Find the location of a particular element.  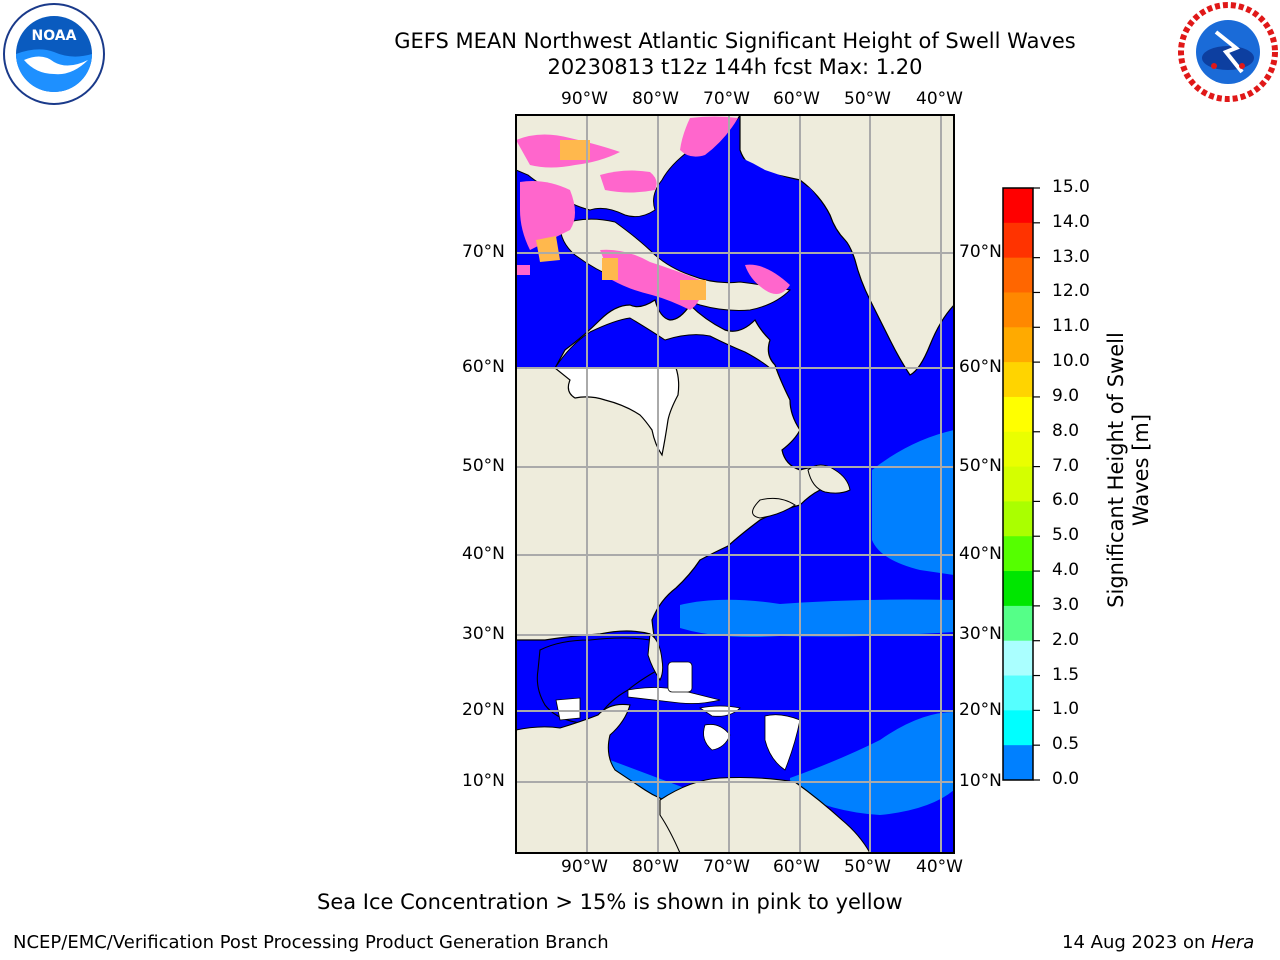

lon-label-top-80w: 80°W is located at coordinates (655, 99).